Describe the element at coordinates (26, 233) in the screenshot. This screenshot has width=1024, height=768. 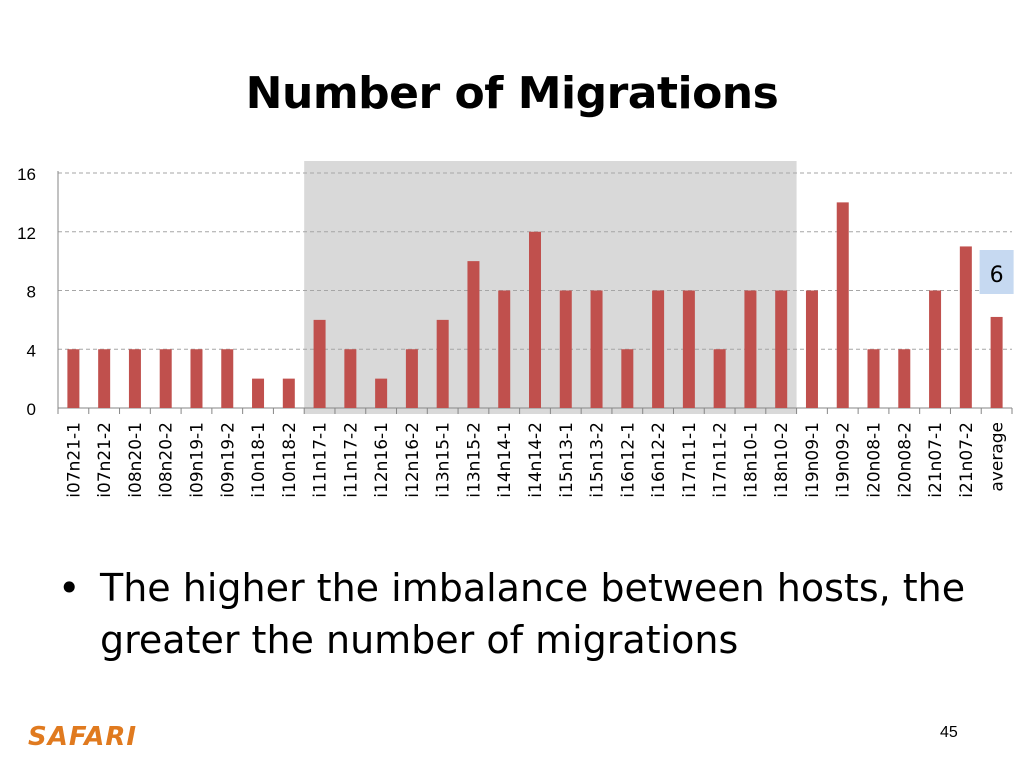
I see `y-tick-label: 12` at that location.